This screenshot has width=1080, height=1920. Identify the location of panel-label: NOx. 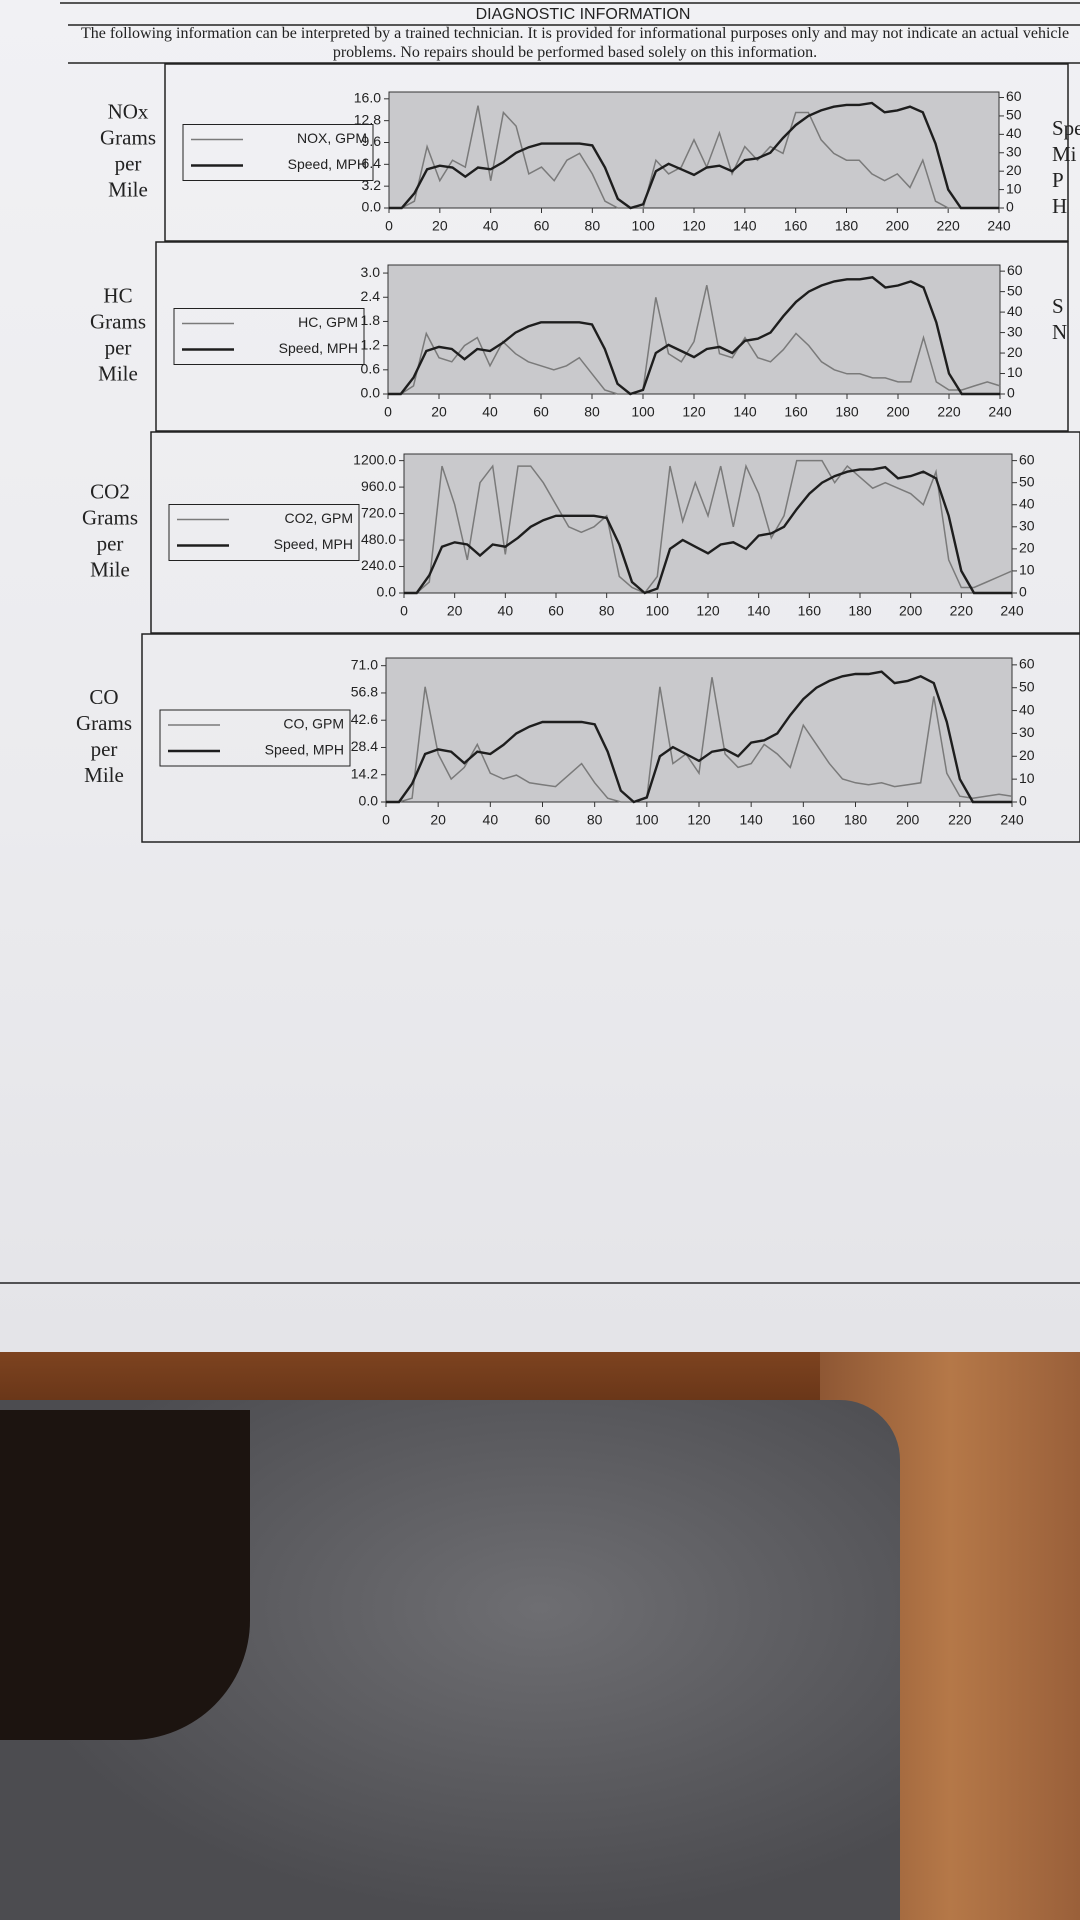
(128, 111).